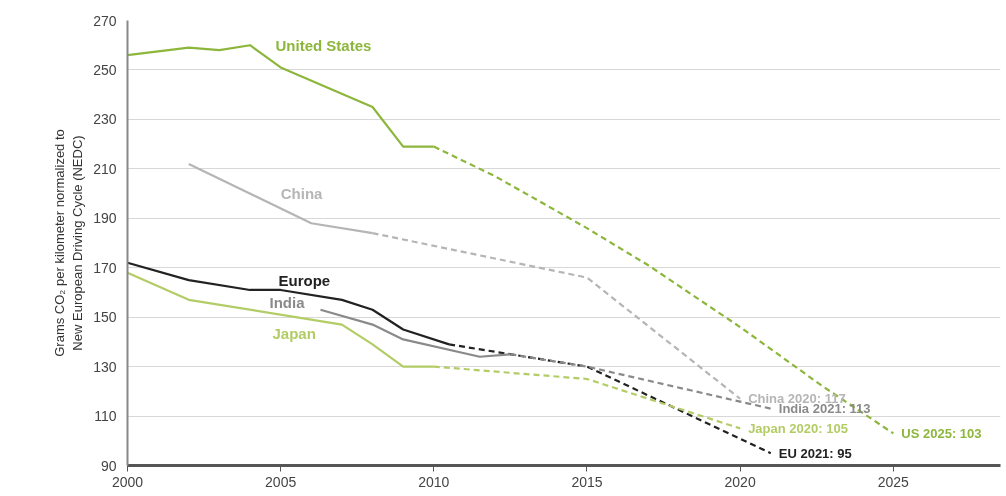 The width and height of the screenshot is (1006, 496). What do you see at coordinates (127, 481) in the screenshot?
I see `x-tick-label: 2000` at bounding box center [127, 481].